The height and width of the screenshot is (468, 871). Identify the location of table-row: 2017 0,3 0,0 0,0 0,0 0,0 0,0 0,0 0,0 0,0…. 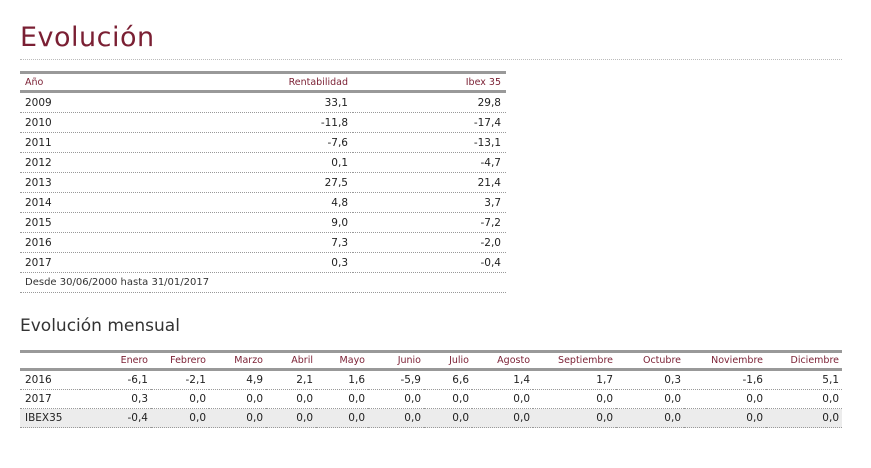
(431, 399).